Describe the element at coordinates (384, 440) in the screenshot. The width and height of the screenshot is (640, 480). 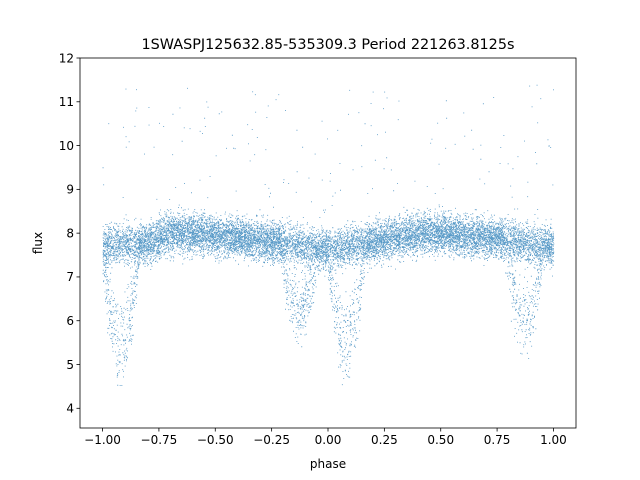
I see `x-tick-label: 0.25` at that location.